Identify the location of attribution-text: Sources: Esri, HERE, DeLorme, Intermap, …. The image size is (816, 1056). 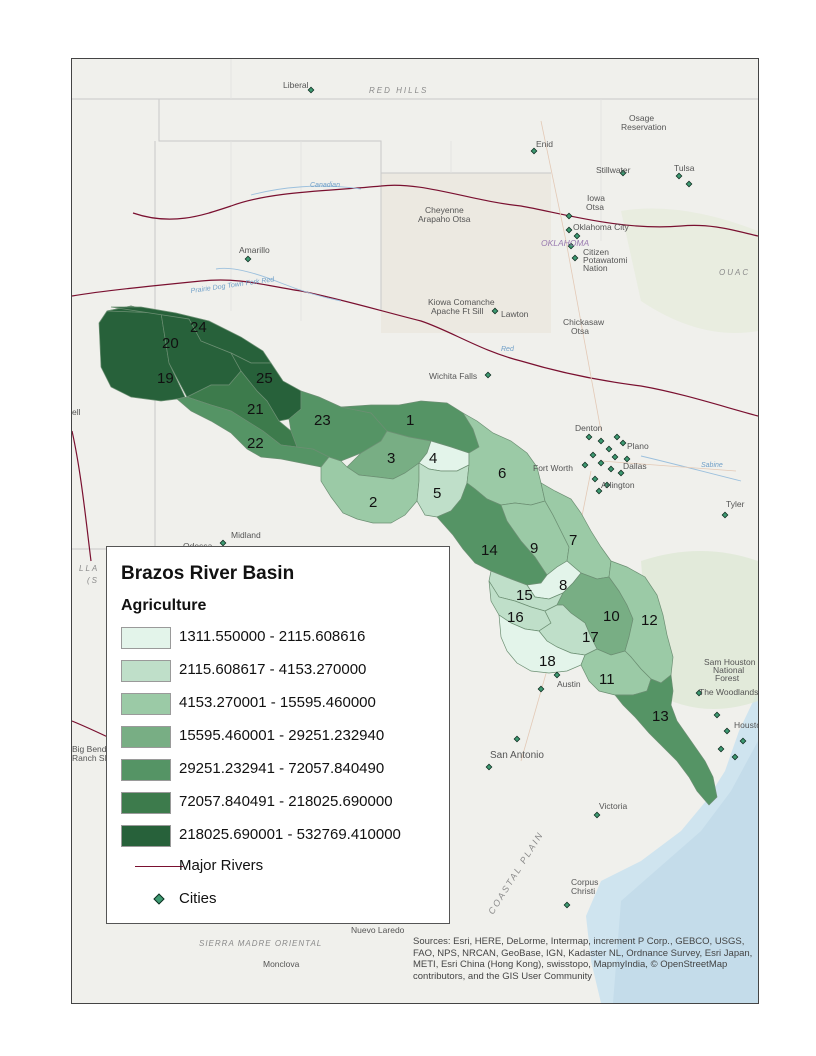
(583, 959).